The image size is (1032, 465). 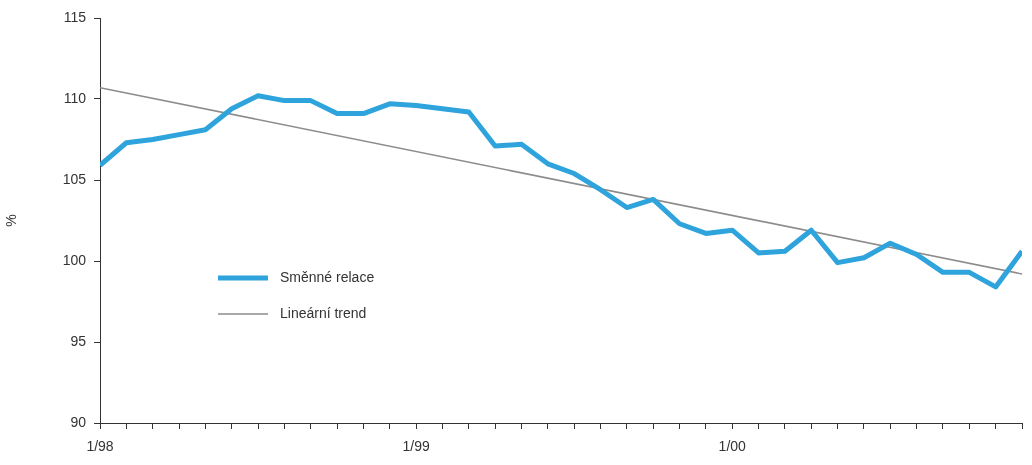 I want to click on y-tick-label: 115, so click(x=75, y=16).